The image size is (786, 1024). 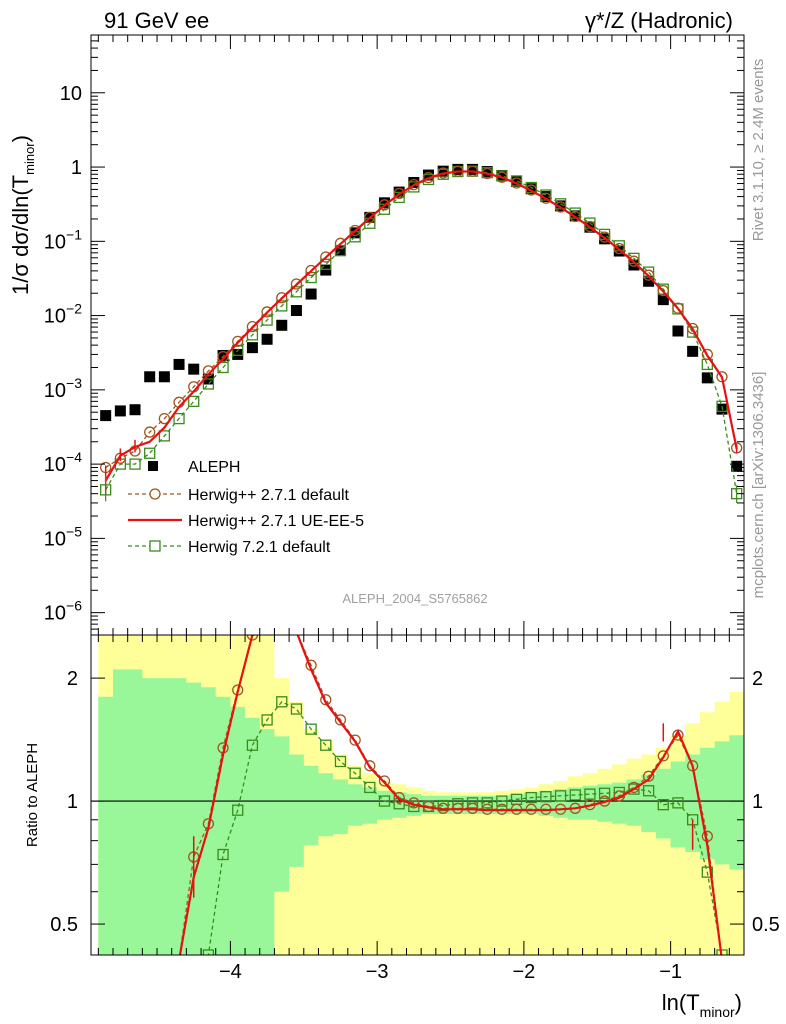 What do you see at coordinates (717, 1012) in the screenshot?
I see `x-axis-label-sub: minor` at bounding box center [717, 1012].